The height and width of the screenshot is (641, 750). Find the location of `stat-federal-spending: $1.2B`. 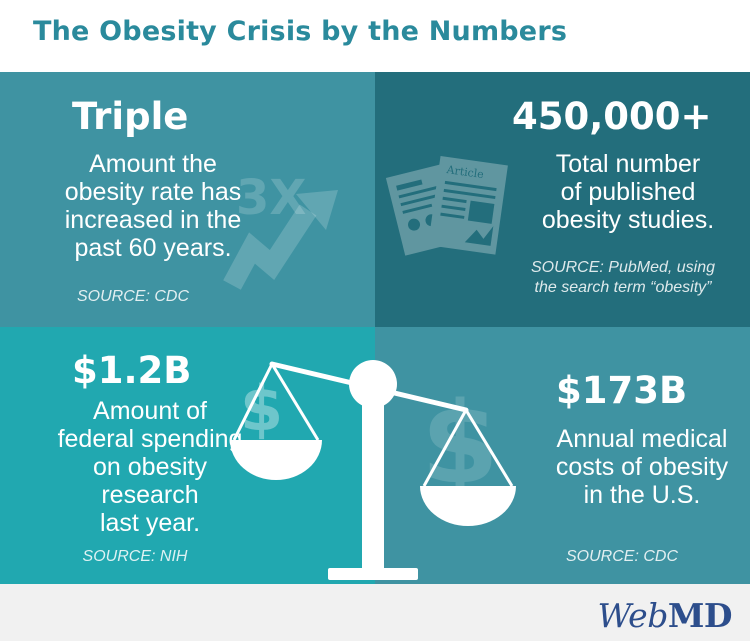

stat-federal-spending: $1.2B is located at coordinates (132, 370).